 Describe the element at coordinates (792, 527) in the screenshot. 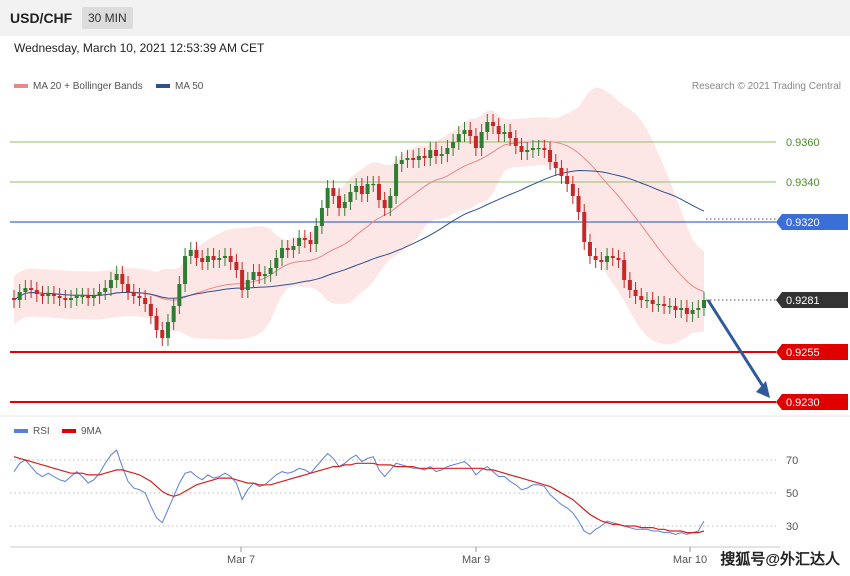

I see `rsi-level-label-2: 30` at that location.